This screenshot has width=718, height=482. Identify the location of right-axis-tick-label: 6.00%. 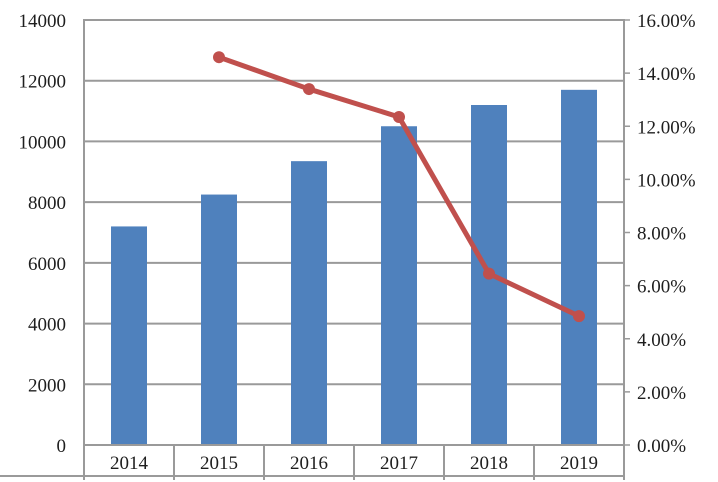
(661, 287).